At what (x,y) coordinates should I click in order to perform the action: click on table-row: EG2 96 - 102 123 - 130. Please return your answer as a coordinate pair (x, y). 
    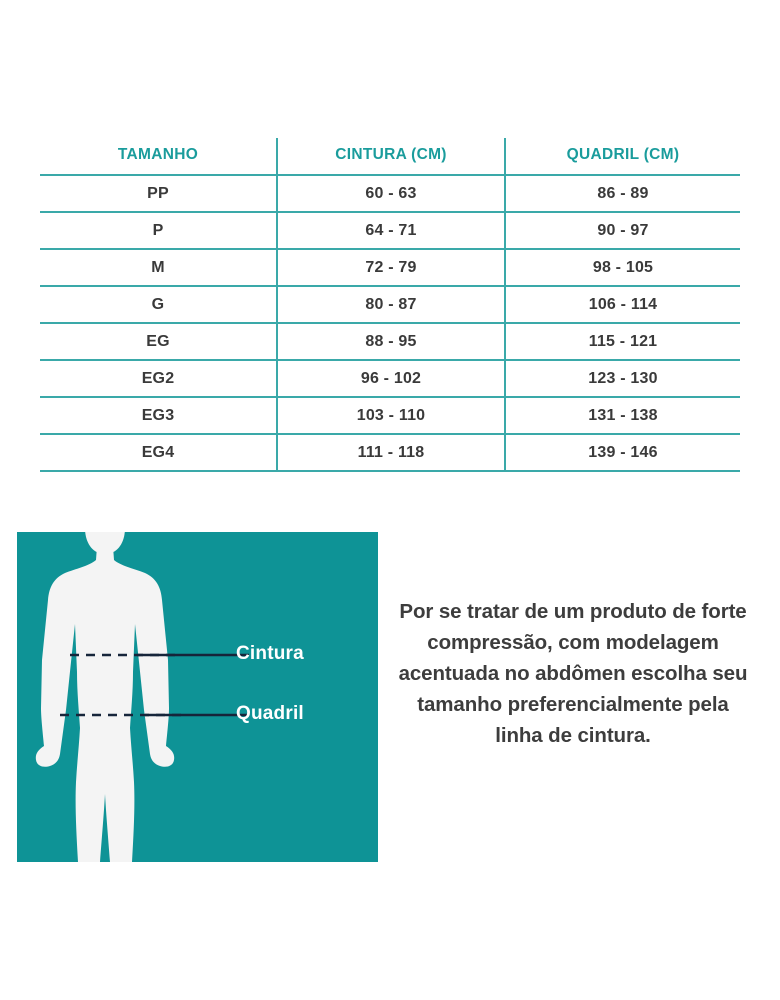
    Looking at the image, I should click on (390, 379).